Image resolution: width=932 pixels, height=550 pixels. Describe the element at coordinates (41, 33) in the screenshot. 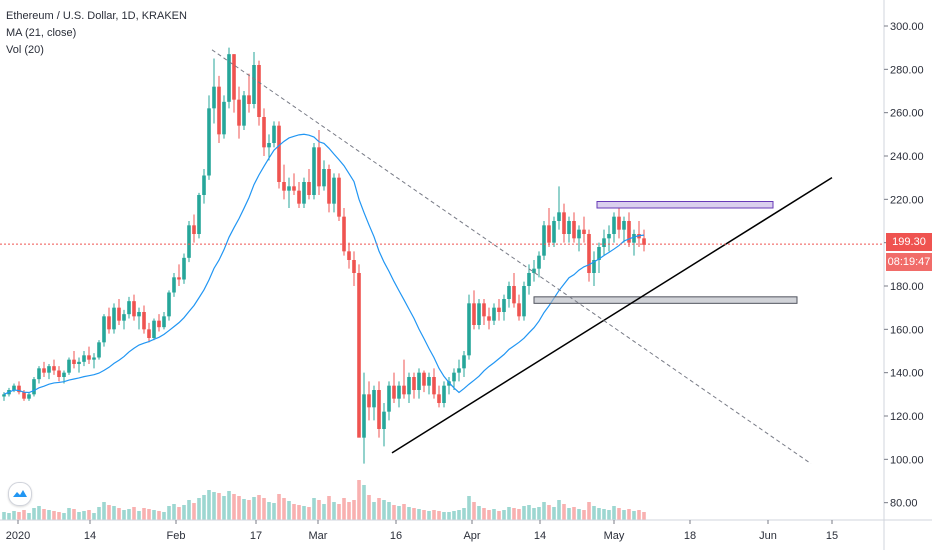

I see `legend-ma: MA (21, close)` at that location.